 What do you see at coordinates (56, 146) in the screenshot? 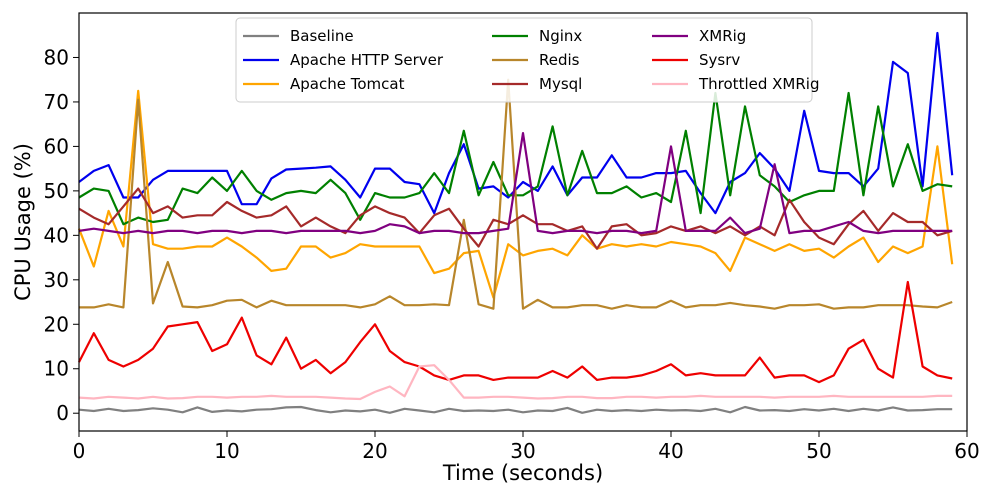
I see `y-tick-label: 60` at bounding box center [56, 146].